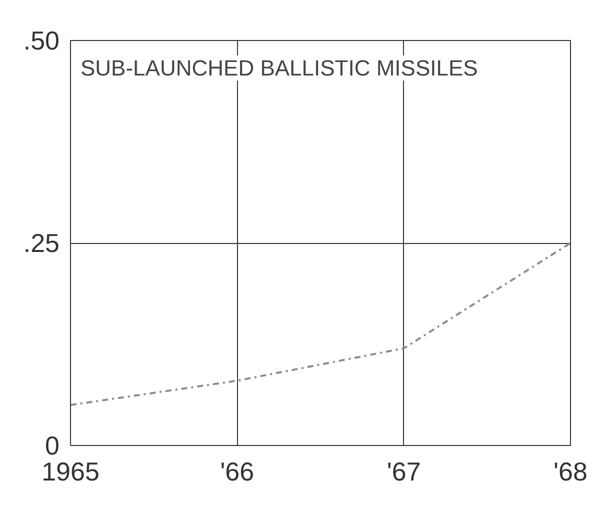 Image resolution: width=606 pixels, height=512 pixels. Describe the element at coordinates (41, 41) in the screenshot. I see `y-tick-label: .50` at that location.